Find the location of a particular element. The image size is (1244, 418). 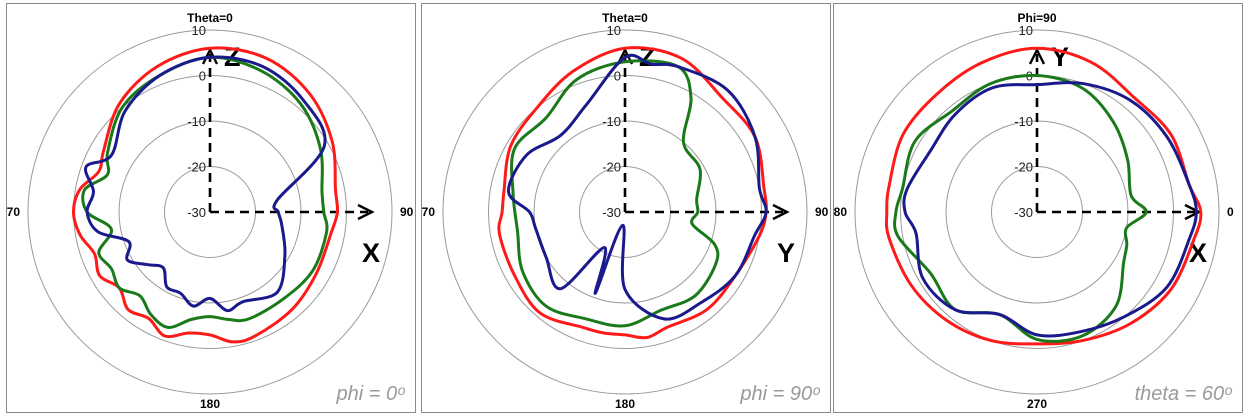

vertical-axis-letter: Y is located at coordinates (1060, 57).